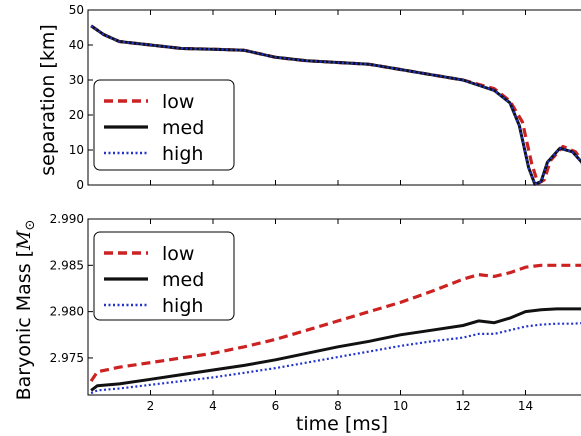 The image size is (581, 436). Describe the element at coordinates (81, 97) in the screenshot. I see `separation-y-ticks: 0 10 20 30 40 50` at that location.